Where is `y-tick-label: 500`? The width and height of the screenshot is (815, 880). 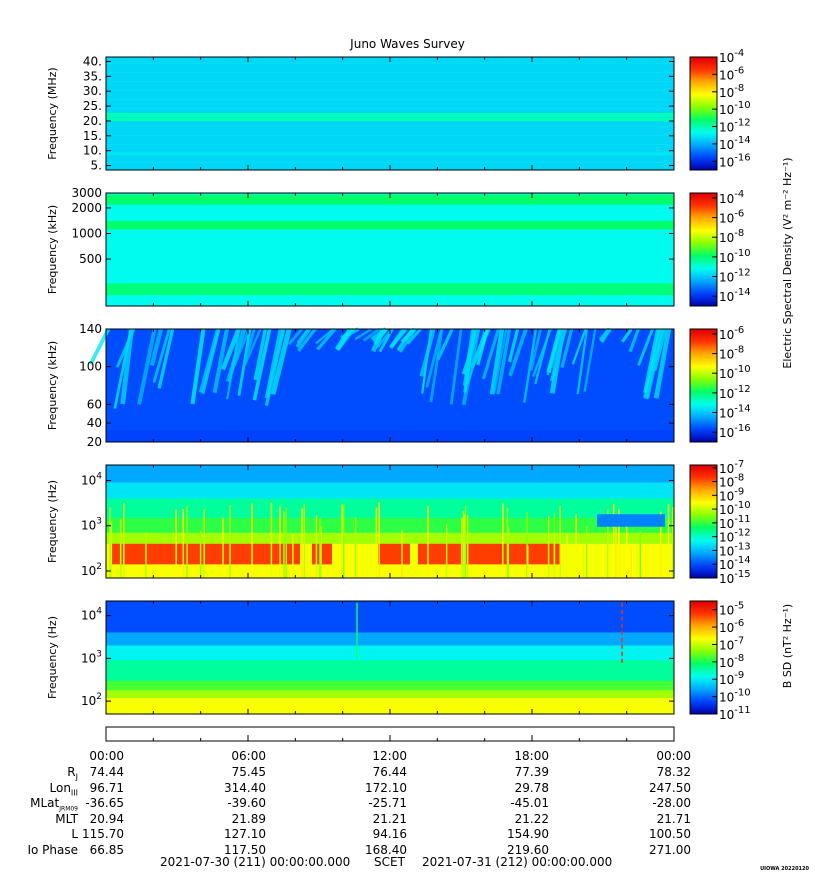
y-tick-label: 500 is located at coordinates (90, 259).